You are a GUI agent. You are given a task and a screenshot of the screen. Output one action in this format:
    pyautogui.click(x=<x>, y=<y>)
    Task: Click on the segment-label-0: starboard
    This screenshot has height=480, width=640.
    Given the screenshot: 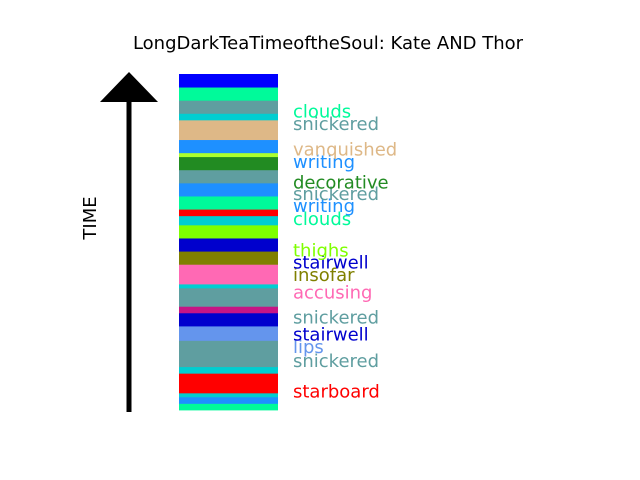 What is the action you would take?
    pyautogui.click(x=336, y=392)
    